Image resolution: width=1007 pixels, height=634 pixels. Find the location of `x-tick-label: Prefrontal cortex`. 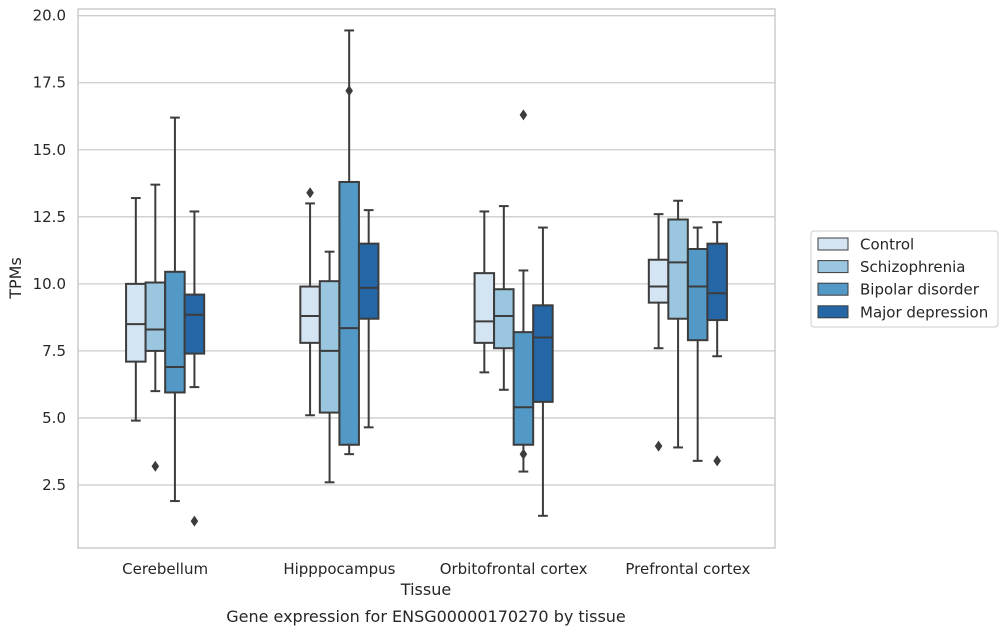

x-tick-label: Prefrontal cortex is located at coordinates (687, 569).